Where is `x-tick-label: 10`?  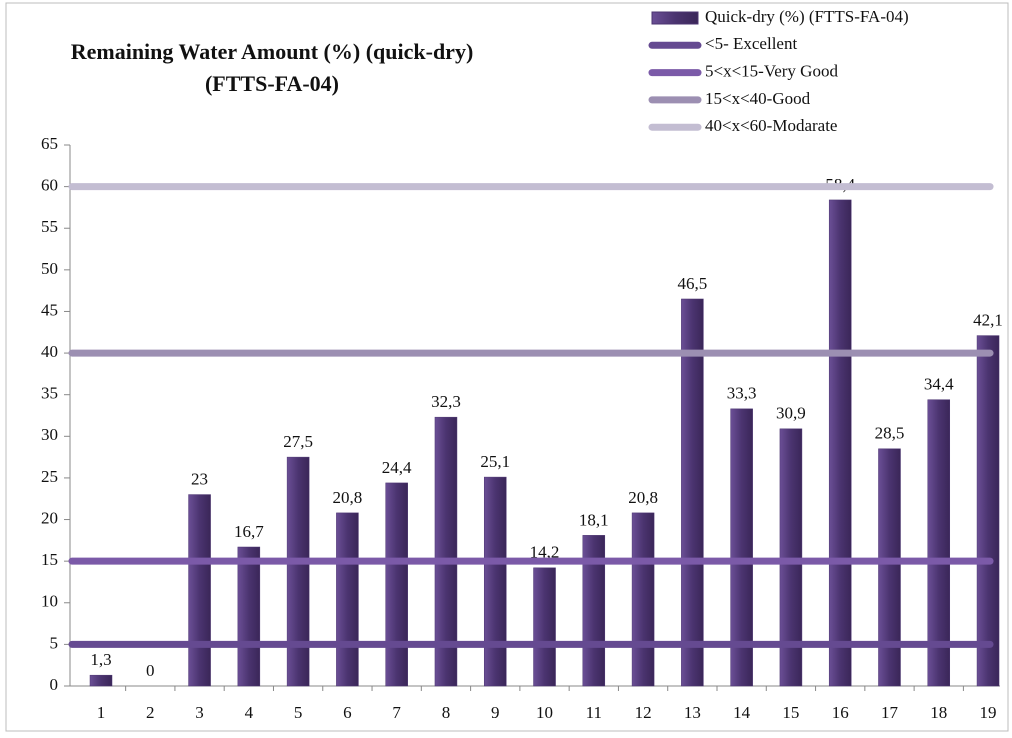
x-tick-label: 10 is located at coordinates (544, 712).